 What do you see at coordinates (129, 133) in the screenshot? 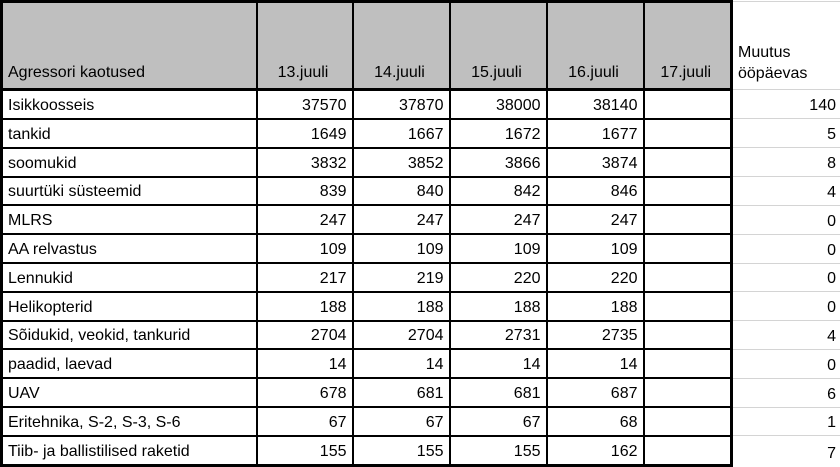
I see `row-label: tankid` at bounding box center [129, 133].